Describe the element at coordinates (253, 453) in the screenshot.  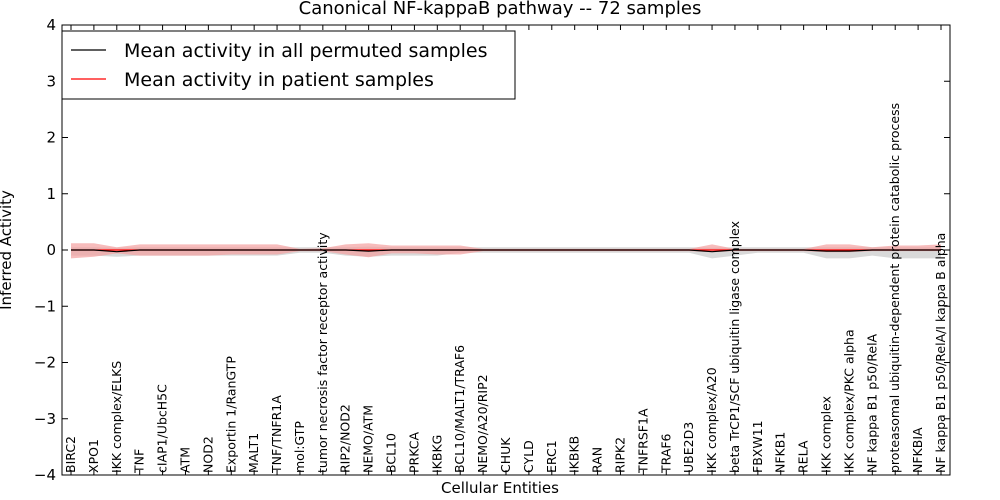
I see `x-category-label: MALT1` at that location.